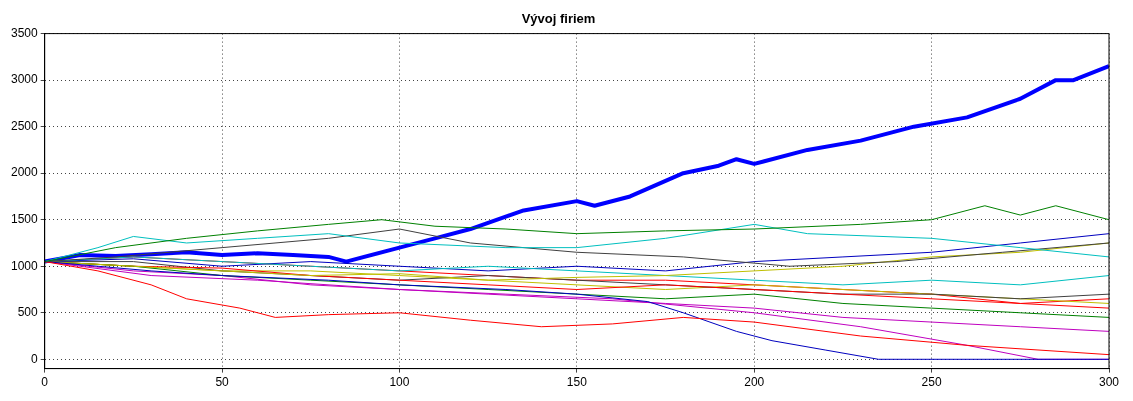 The height and width of the screenshot is (401, 1133). Describe the element at coordinates (24, 265) in the screenshot. I see `y-tick-label: 1000` at that location.